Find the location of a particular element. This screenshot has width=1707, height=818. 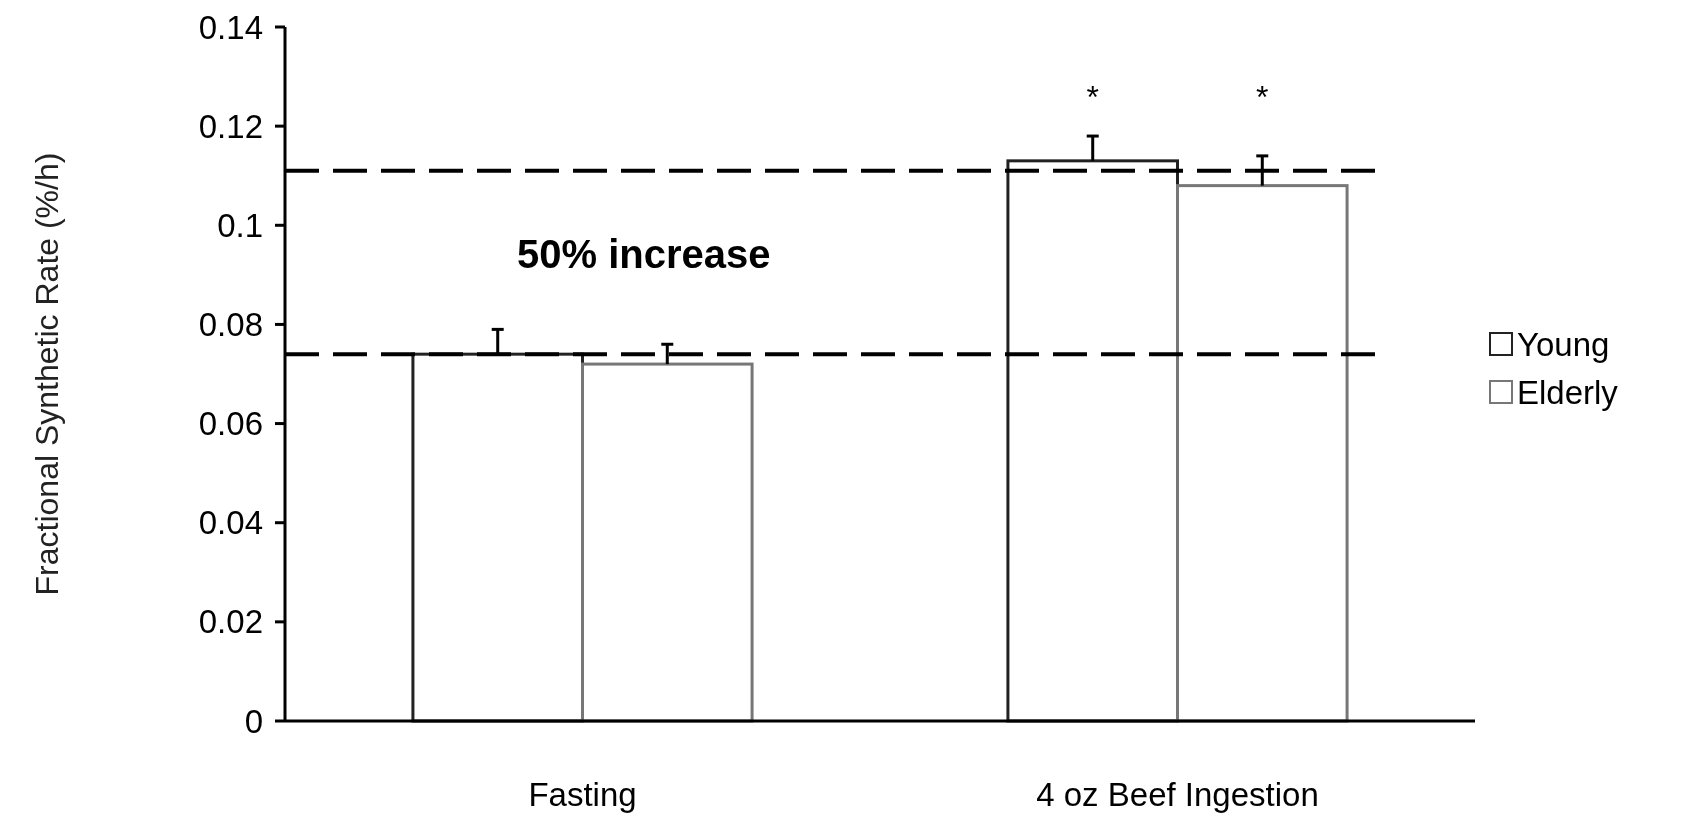

legend-label: Elderly is located at coordinates (1568, 392).